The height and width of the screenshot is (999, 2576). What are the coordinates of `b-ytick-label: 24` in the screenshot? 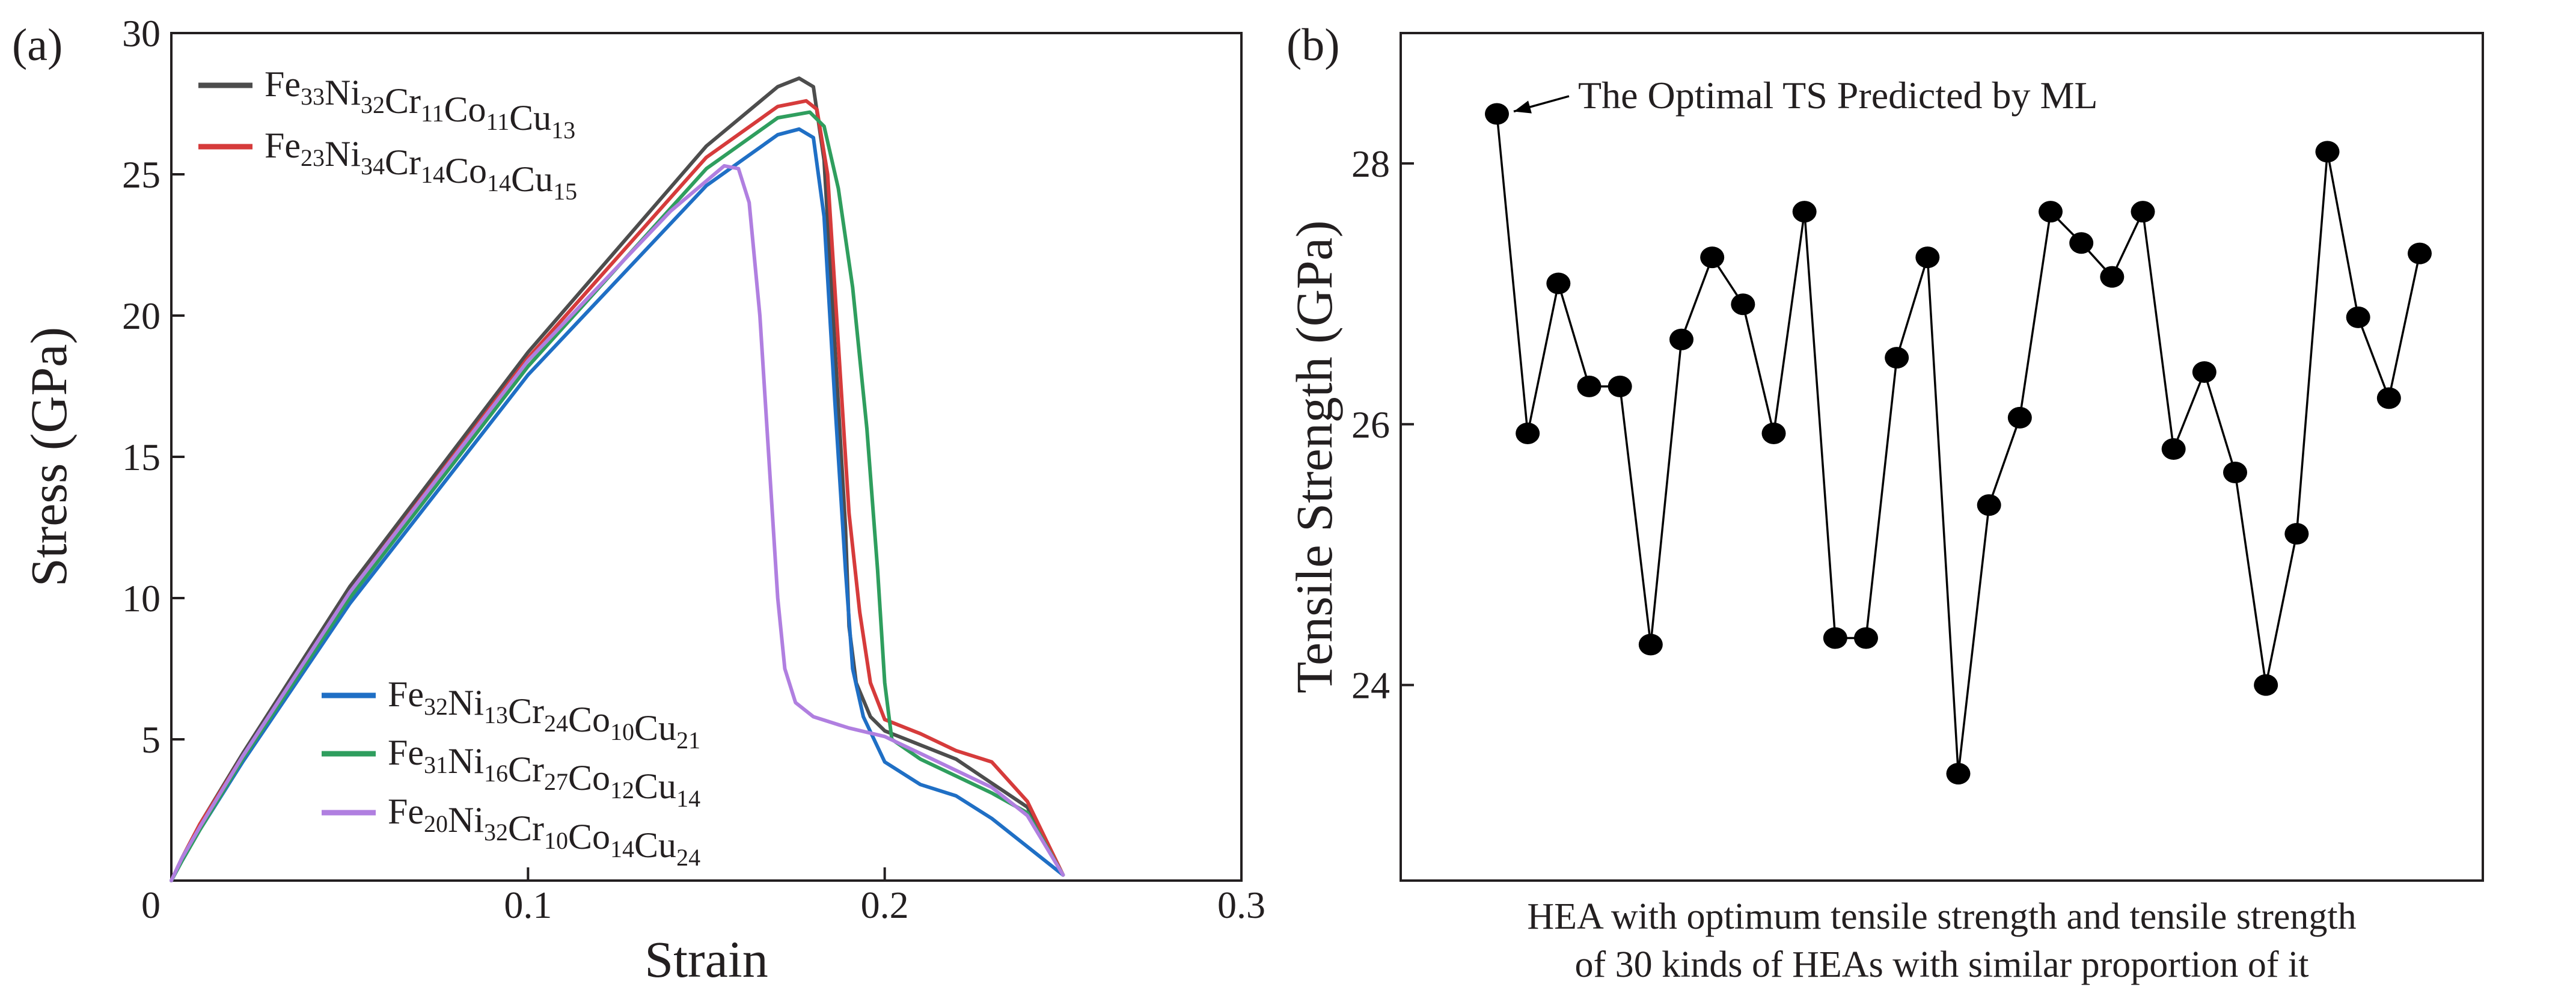 It's located at (1370, 685).